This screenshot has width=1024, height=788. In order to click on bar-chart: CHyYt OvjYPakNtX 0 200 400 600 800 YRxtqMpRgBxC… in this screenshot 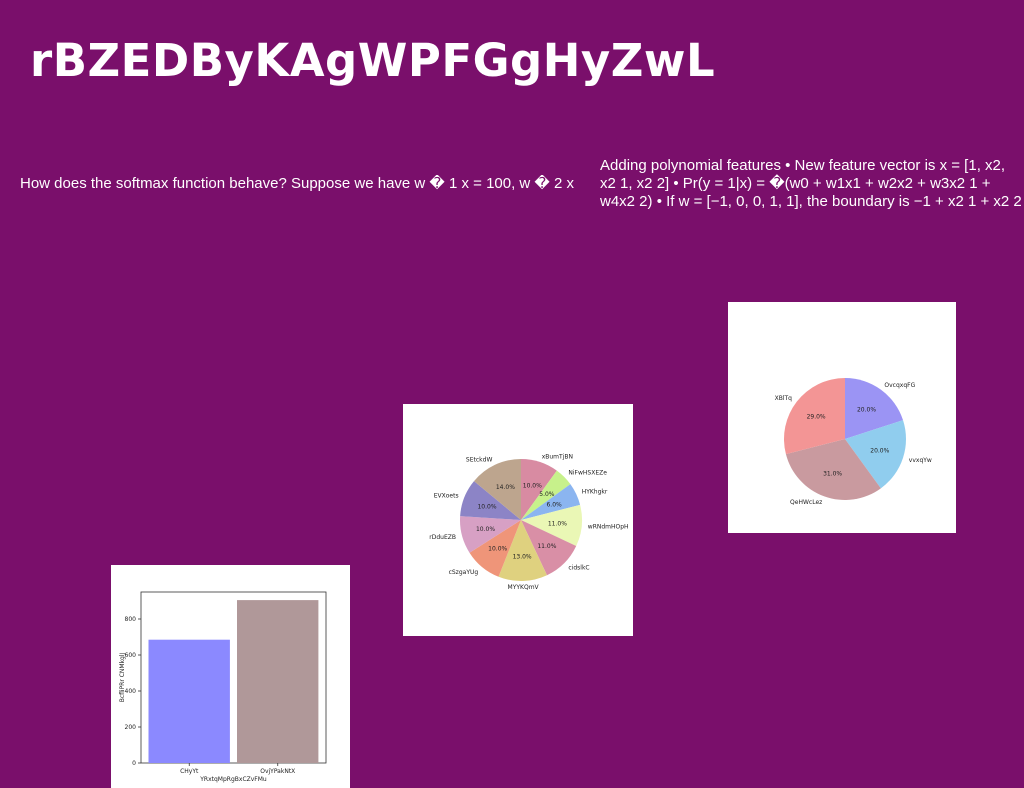, I will do `click(223, 687)`.